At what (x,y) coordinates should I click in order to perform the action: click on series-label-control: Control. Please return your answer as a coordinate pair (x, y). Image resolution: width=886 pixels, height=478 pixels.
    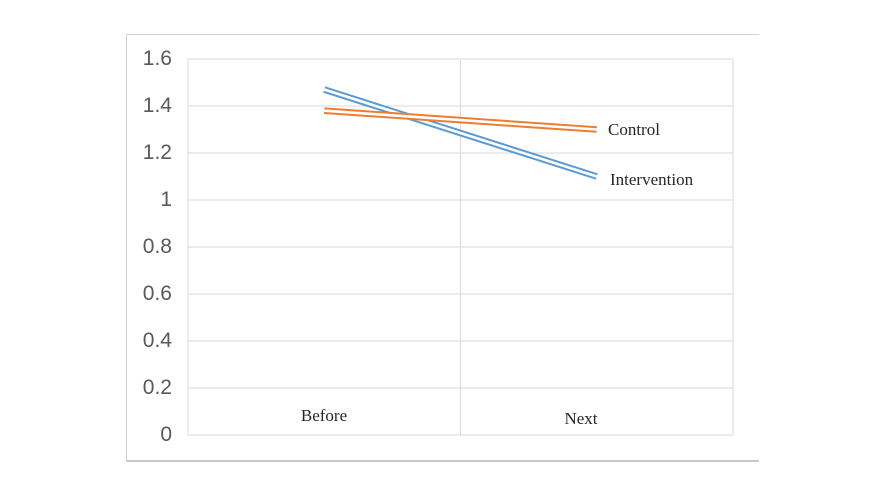
    Looking at the image, I should click on (634, 129).